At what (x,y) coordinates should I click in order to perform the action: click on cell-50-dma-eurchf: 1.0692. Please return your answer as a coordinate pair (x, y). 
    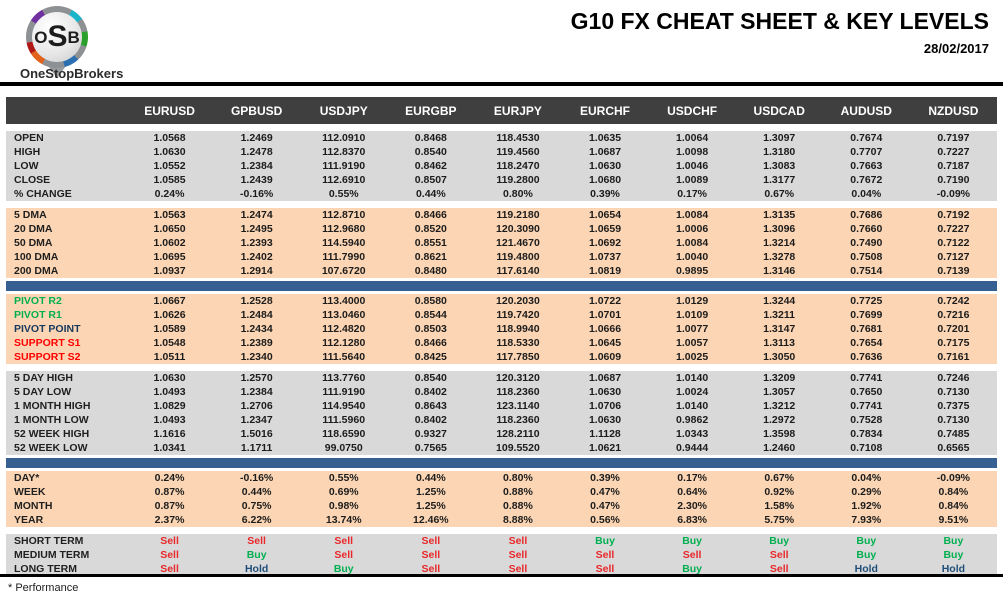
    Looking at the image, I should click on (605, 243).